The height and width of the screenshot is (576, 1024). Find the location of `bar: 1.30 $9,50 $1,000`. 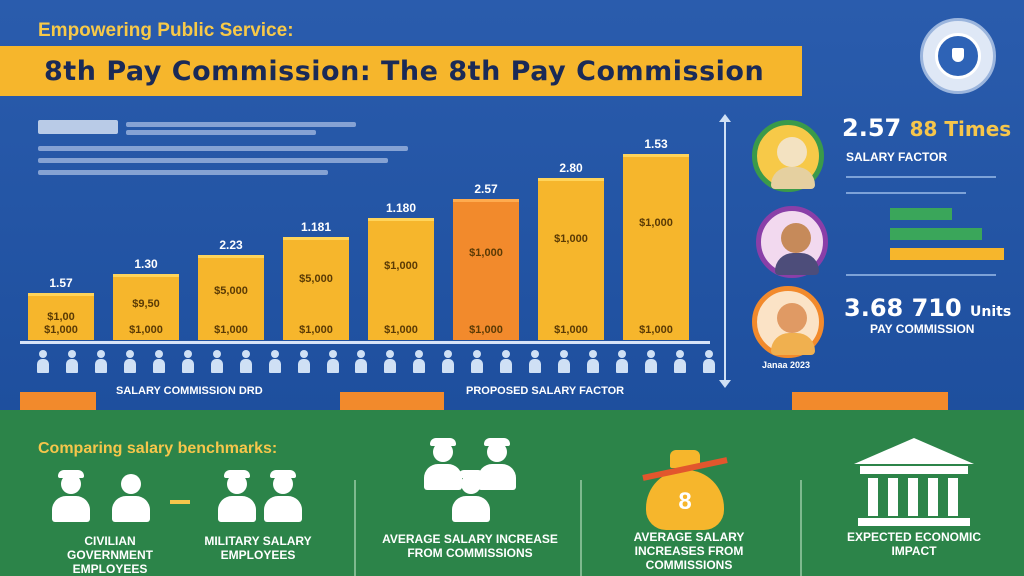

bar: 1.30 $9,50 $1,000 is located at coordinates (146, 298).